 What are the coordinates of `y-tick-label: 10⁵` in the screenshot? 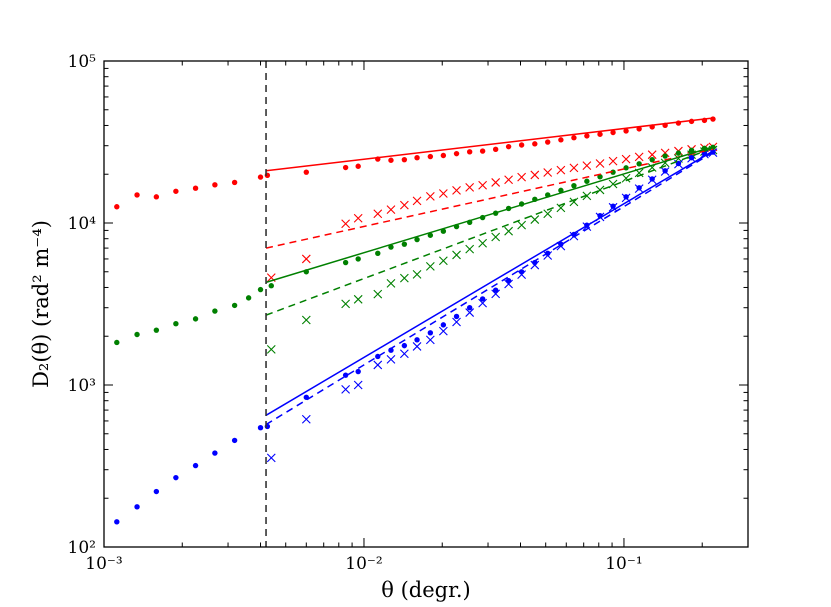 It's located at (82, 62).